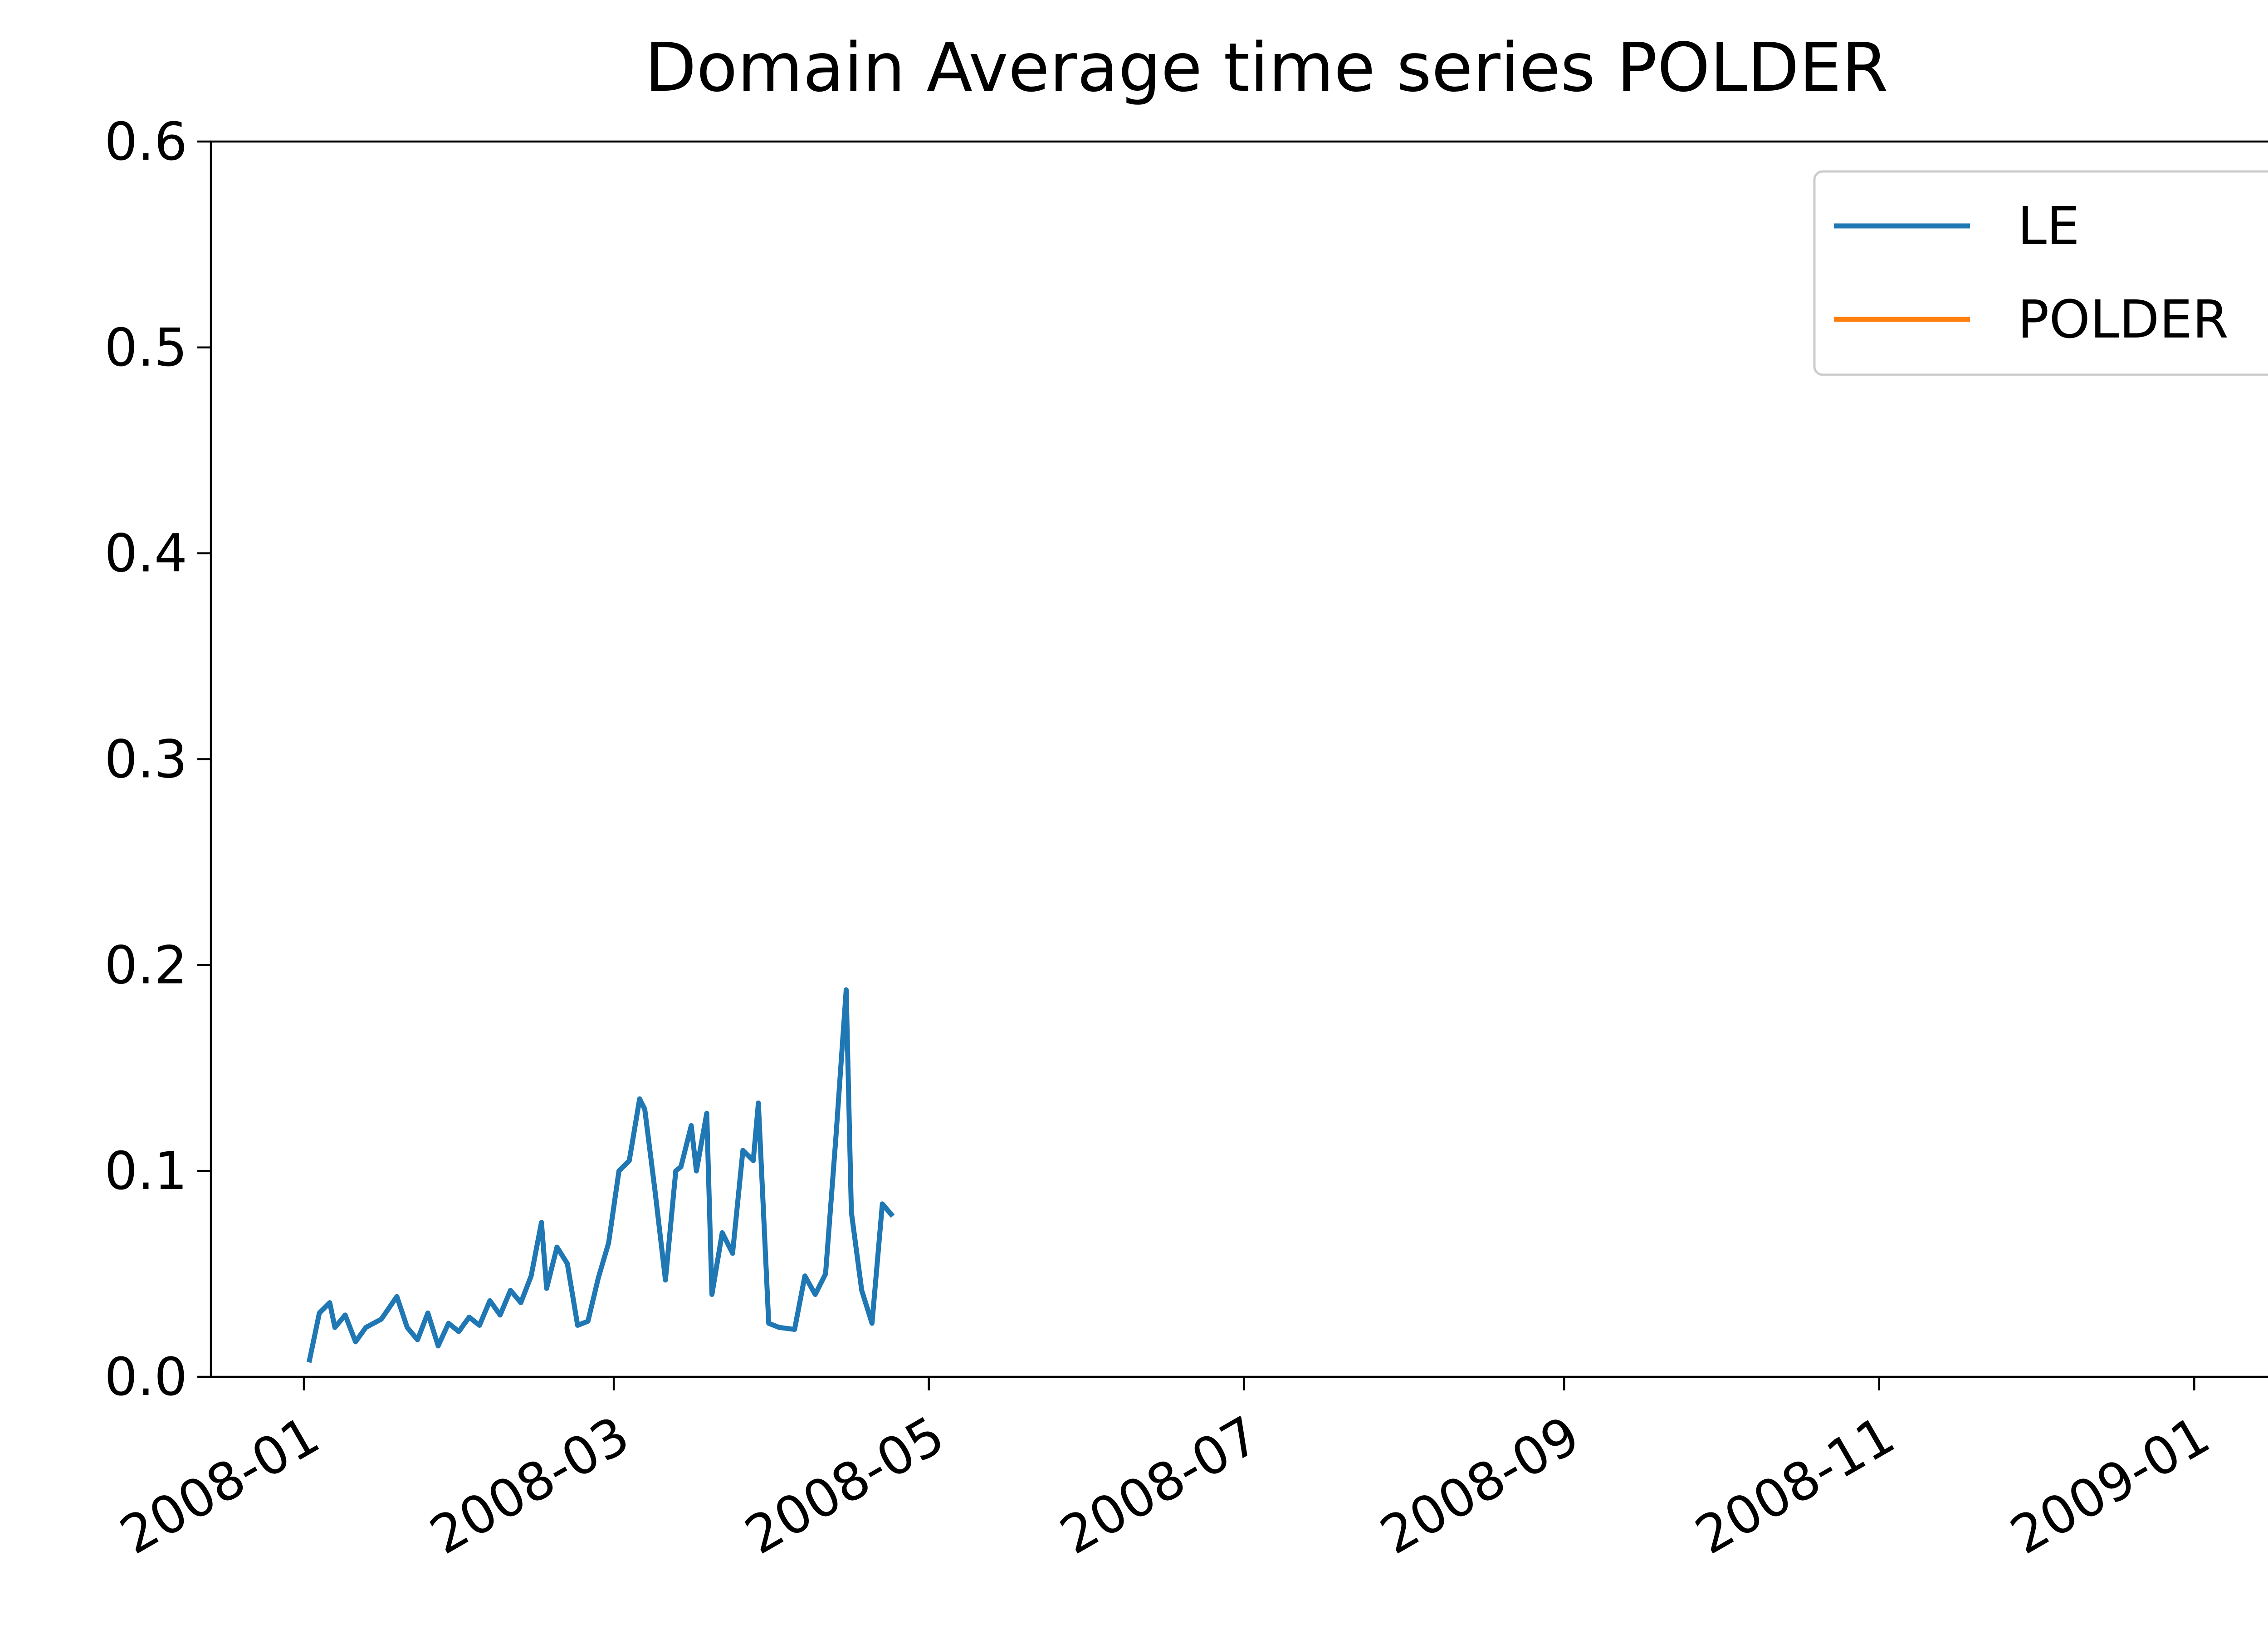  I want to click on legend-label-polder: POLDER, so click(2124, 319).